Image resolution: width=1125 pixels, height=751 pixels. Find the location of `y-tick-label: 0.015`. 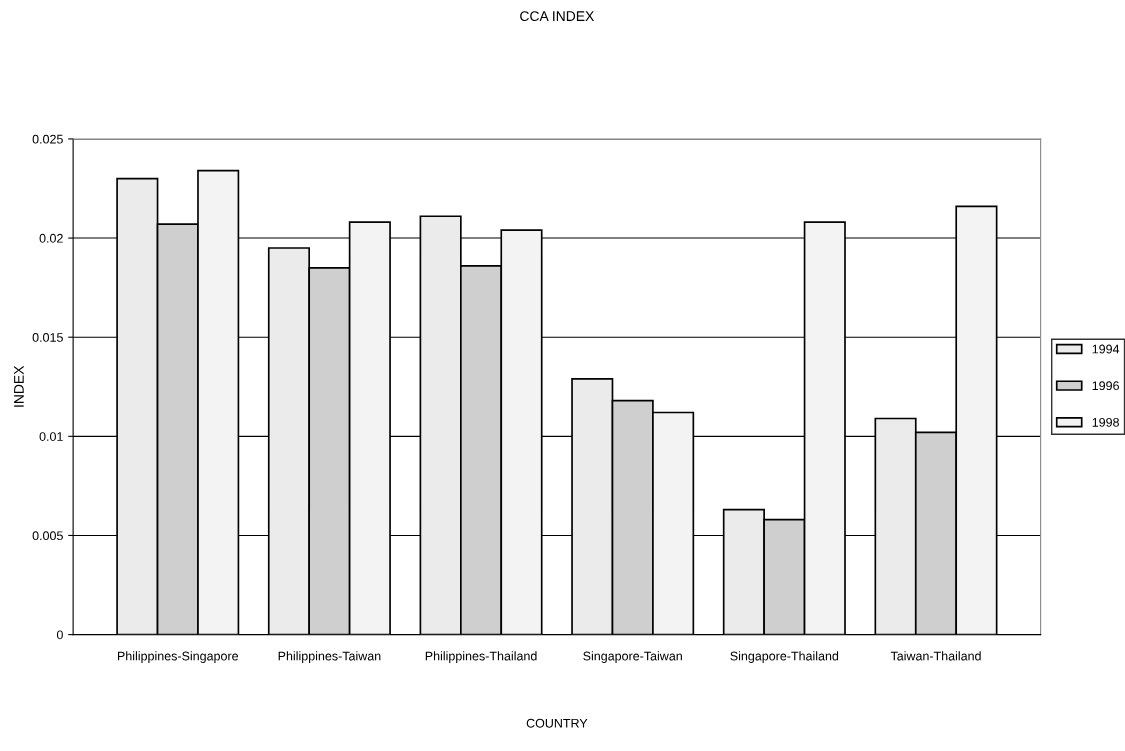

y-tick-label: 0.015 is located at coordinates (47, 337).